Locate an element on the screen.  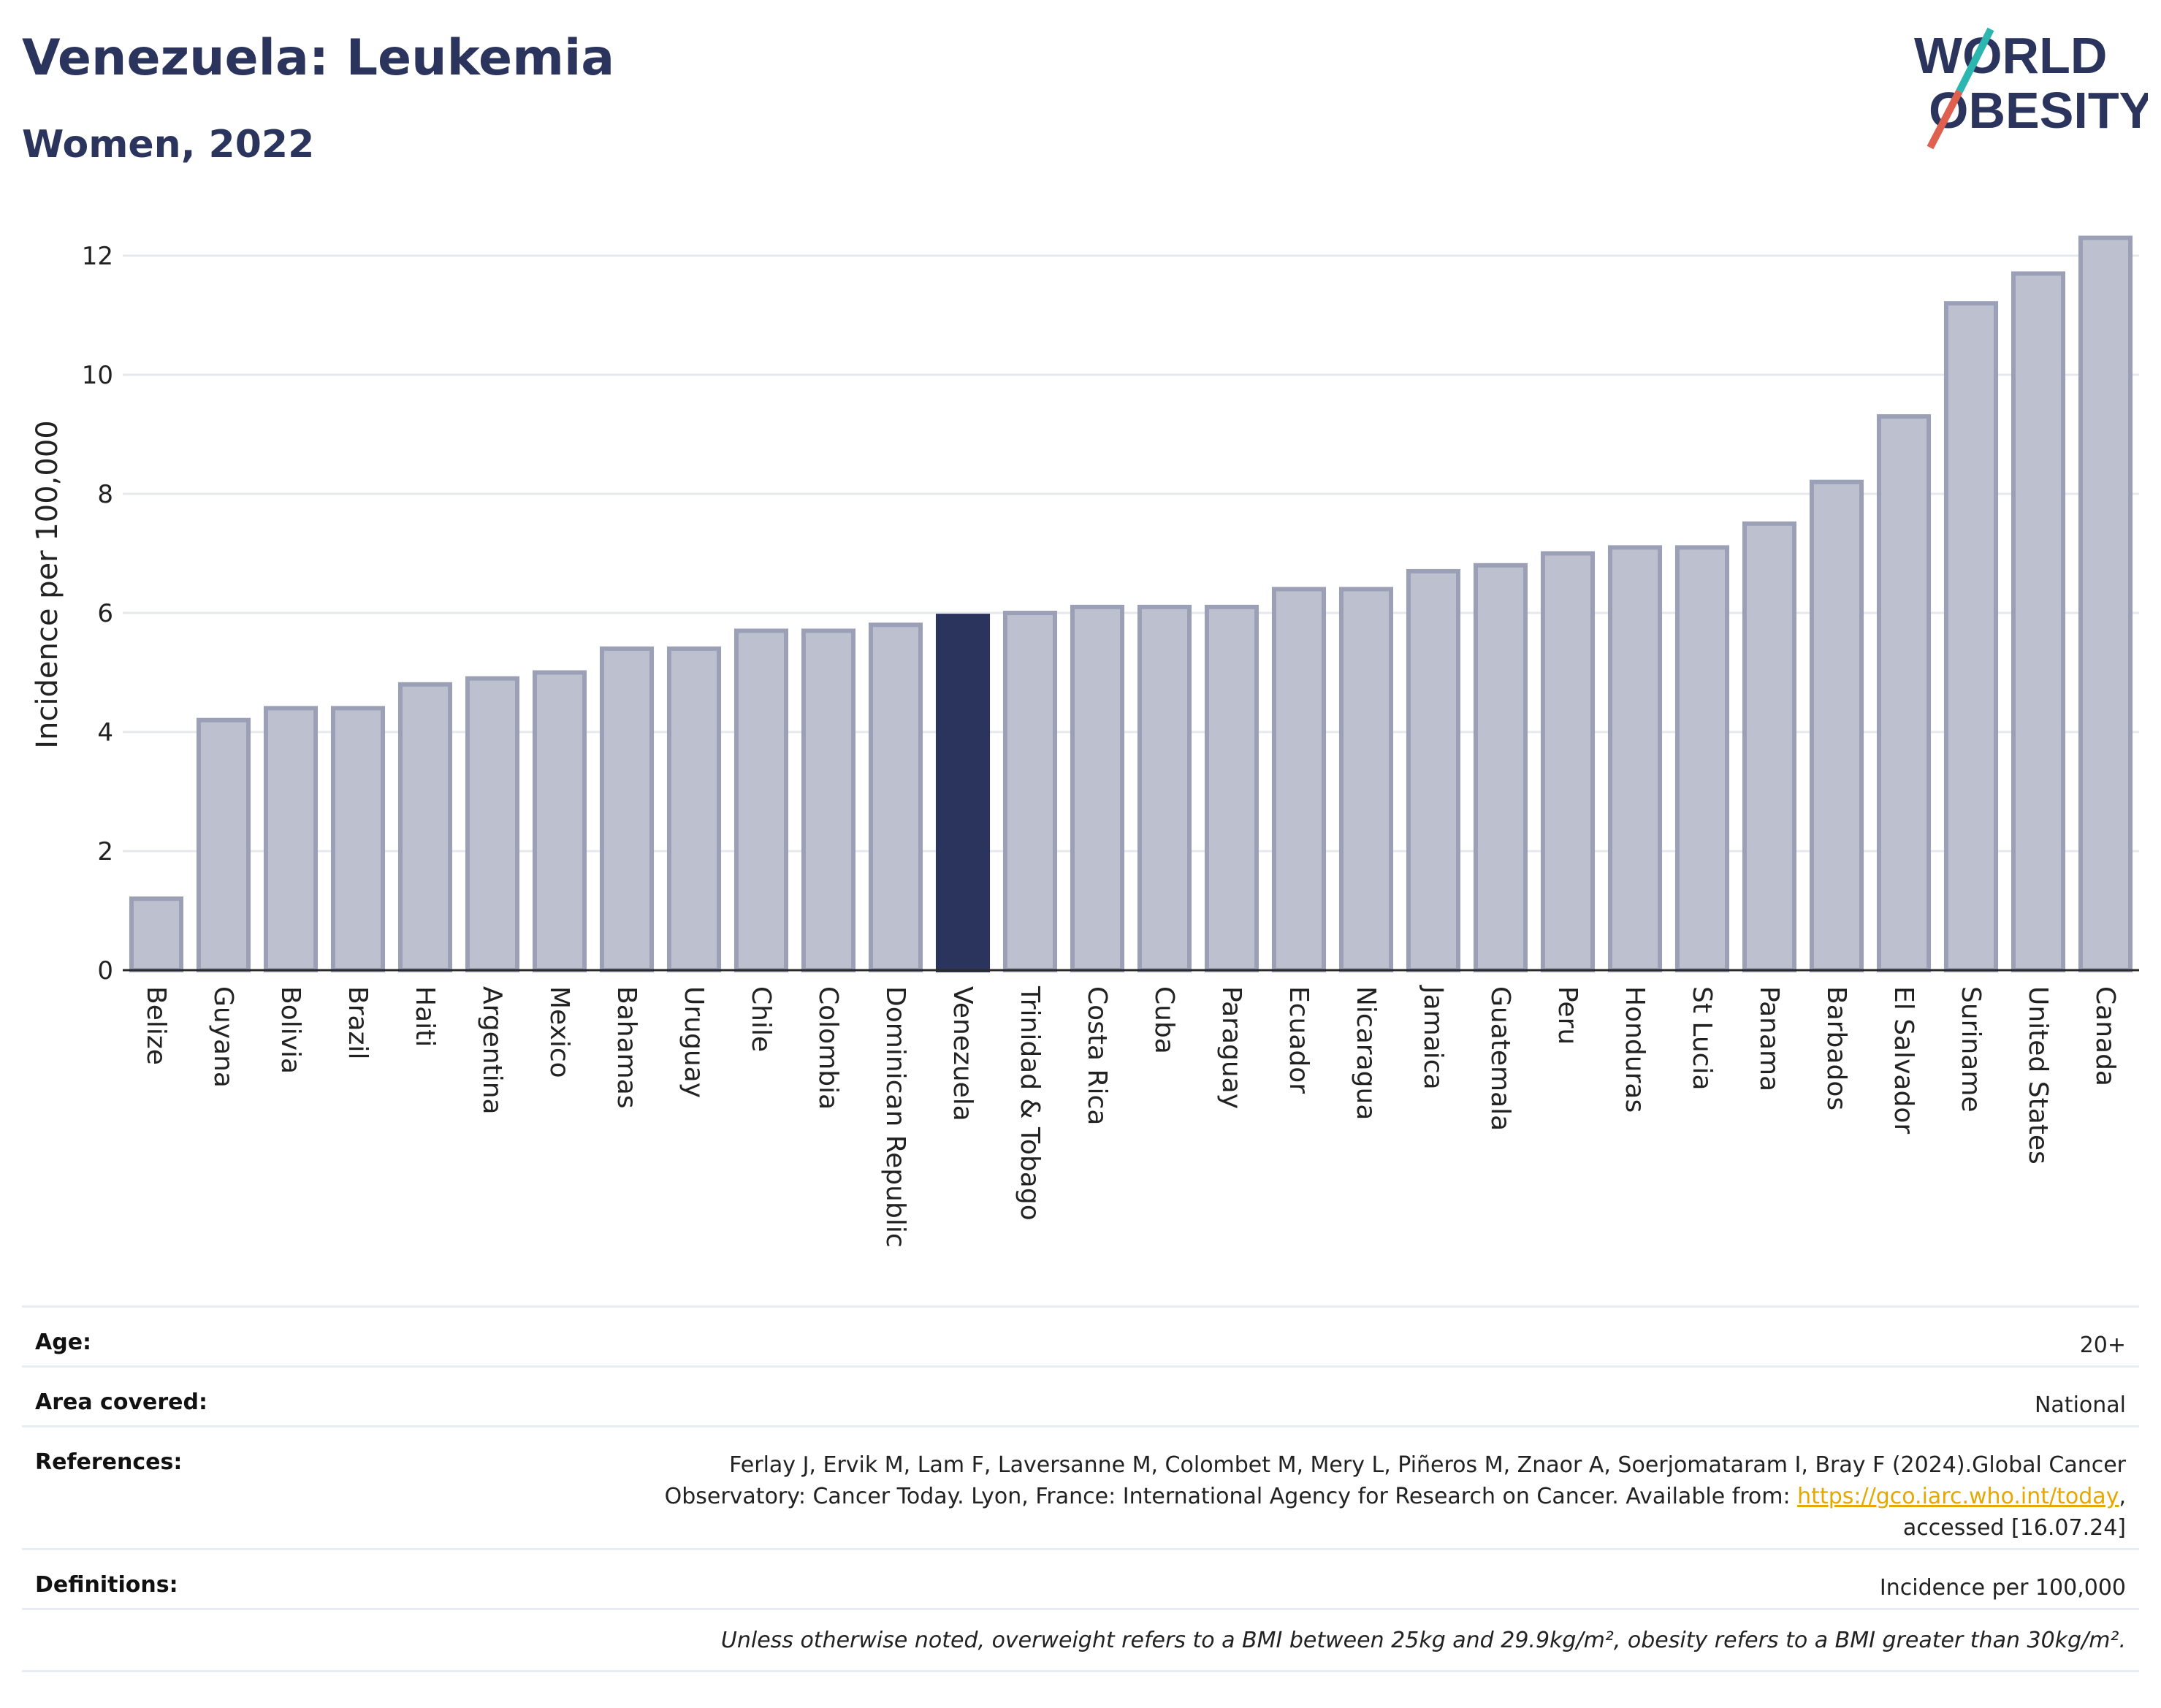
page-title: Venezuela: Leukemia is located at coordinates (318, 58).